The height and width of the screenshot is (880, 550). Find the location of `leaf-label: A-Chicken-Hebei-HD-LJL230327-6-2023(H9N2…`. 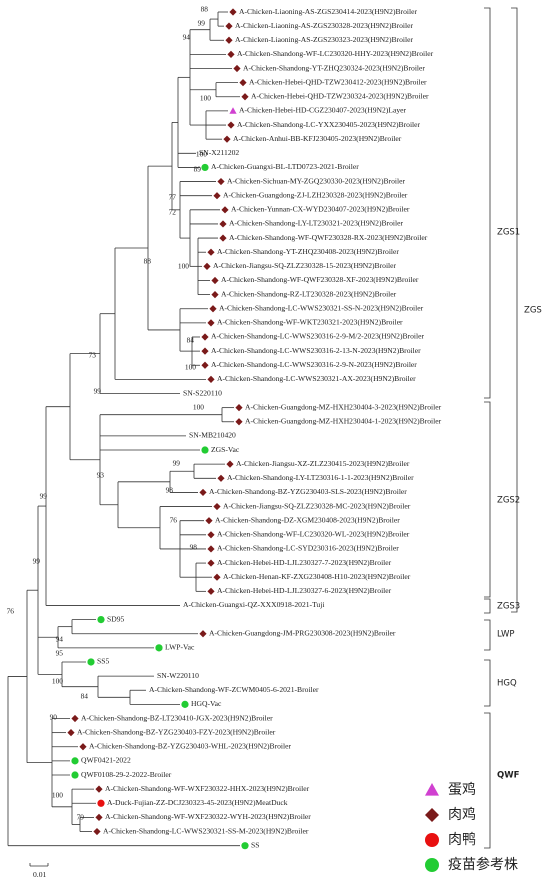

leaf-label: A-Chicken-Hebei-HD-LJL230327-6-2023(H9N2… is located at coordinates (304, 590).